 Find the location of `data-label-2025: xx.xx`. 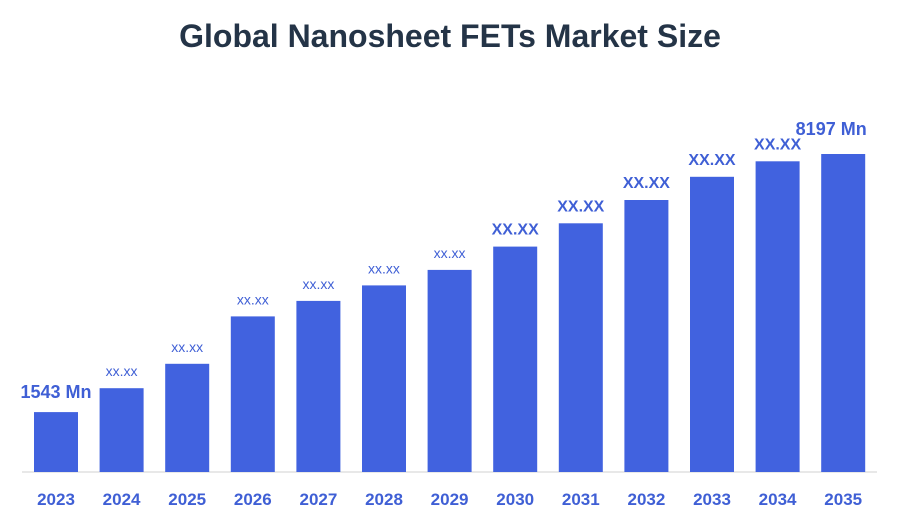

data-label-2025: xx.xx is located at coordinates (187, 347).